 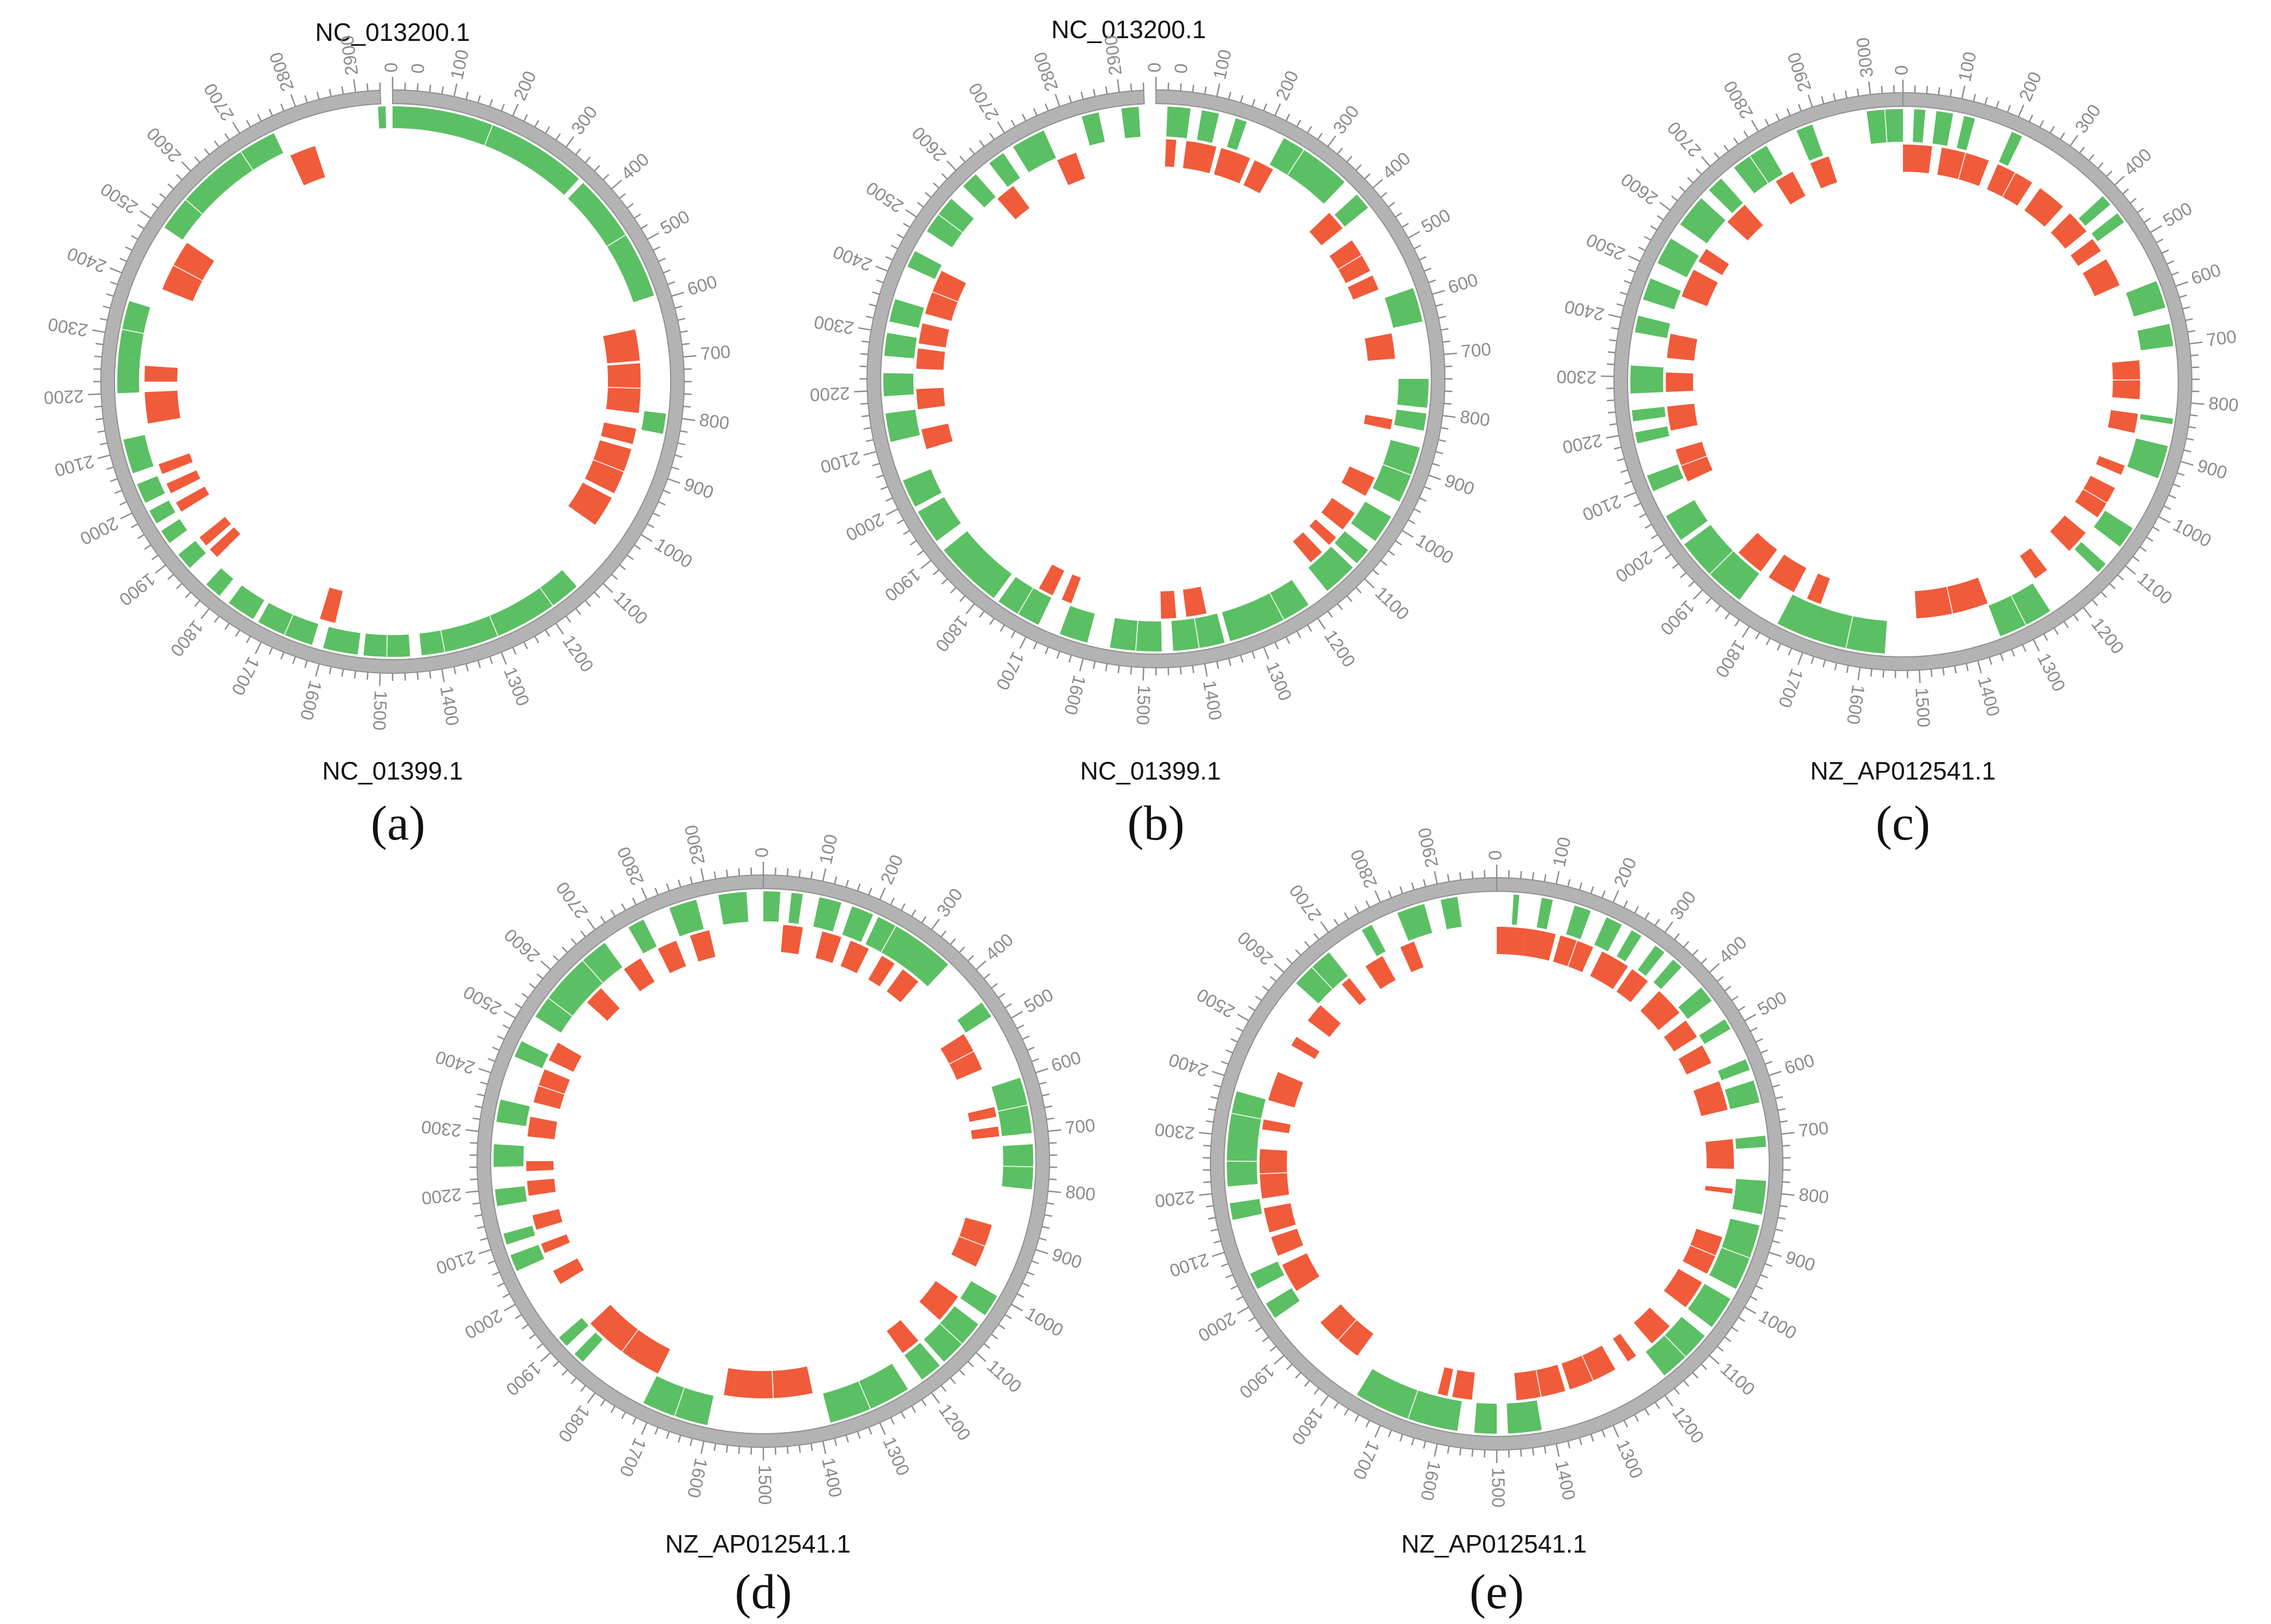 I want to click on panel-e-tick-label: 800, so click(x=1814, y=1196).